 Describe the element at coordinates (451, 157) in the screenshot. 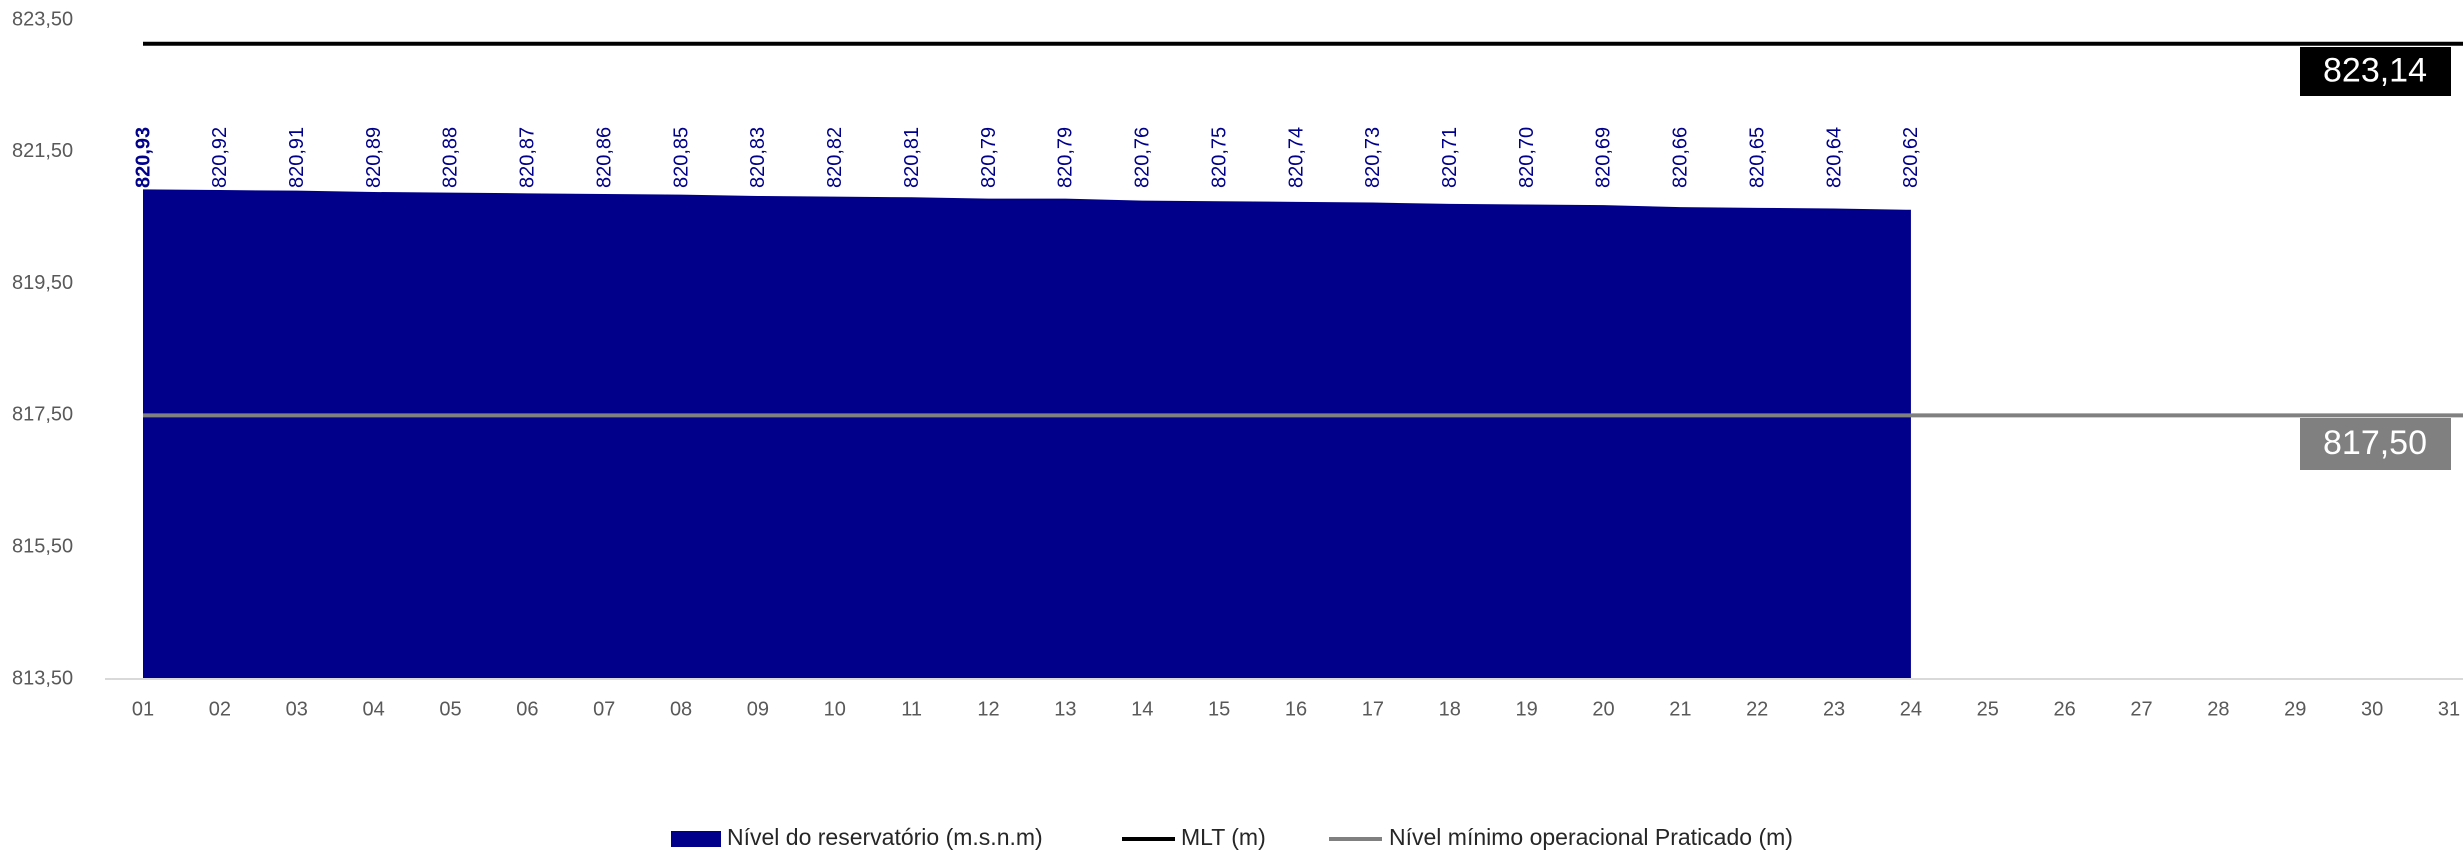

I see `data-label: 820,88` at that location.